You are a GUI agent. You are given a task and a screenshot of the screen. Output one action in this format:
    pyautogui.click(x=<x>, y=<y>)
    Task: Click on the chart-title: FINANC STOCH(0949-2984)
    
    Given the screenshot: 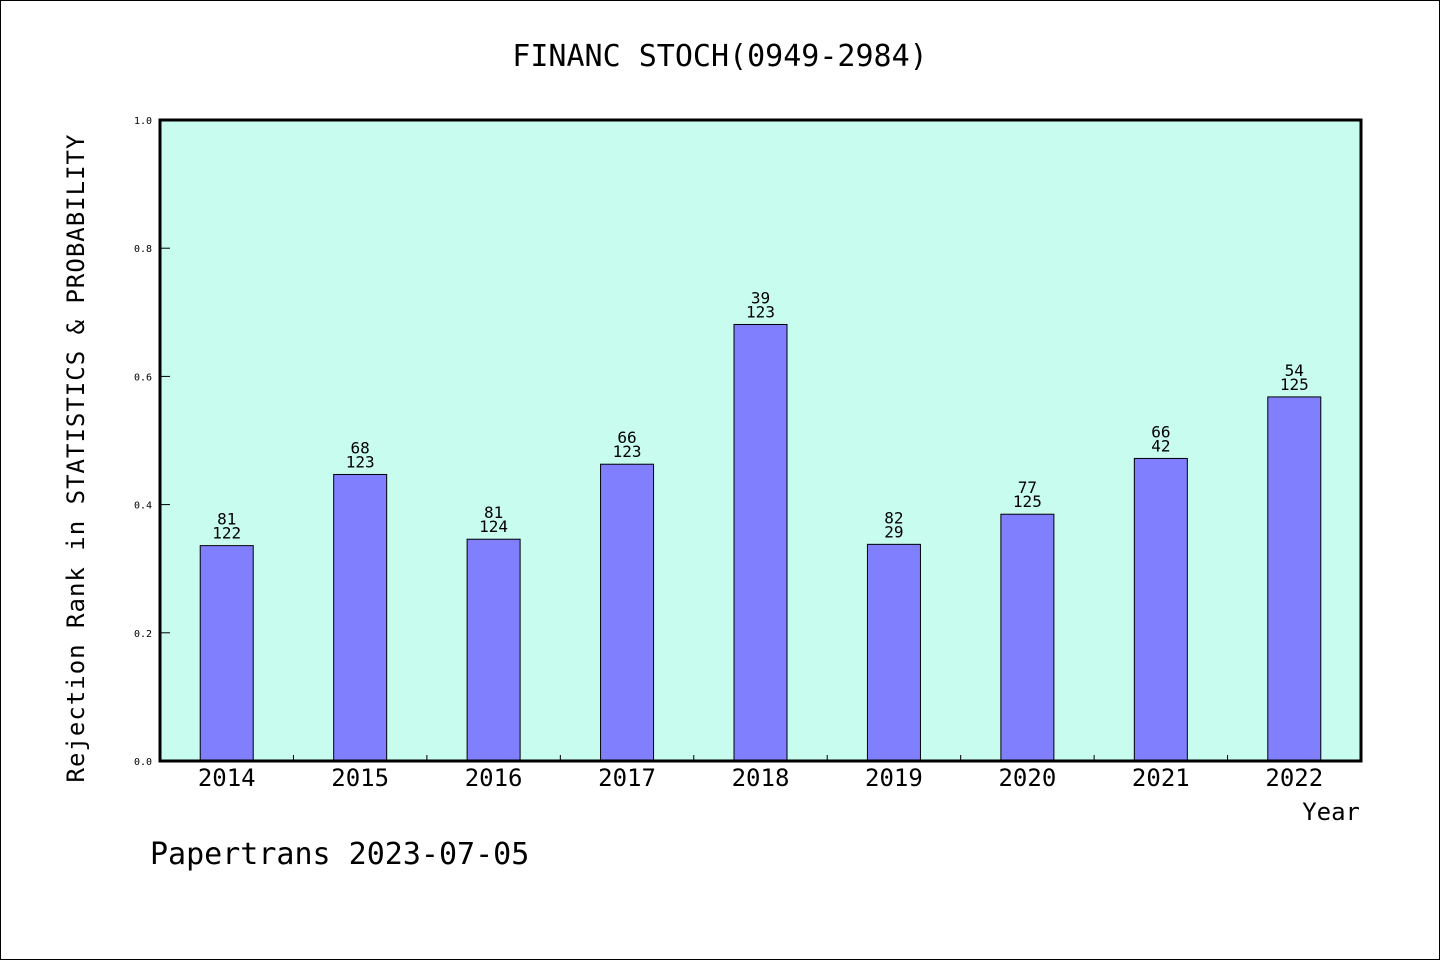 What is the action you would take?
    pyautogui.click(x=719, y=56)
    